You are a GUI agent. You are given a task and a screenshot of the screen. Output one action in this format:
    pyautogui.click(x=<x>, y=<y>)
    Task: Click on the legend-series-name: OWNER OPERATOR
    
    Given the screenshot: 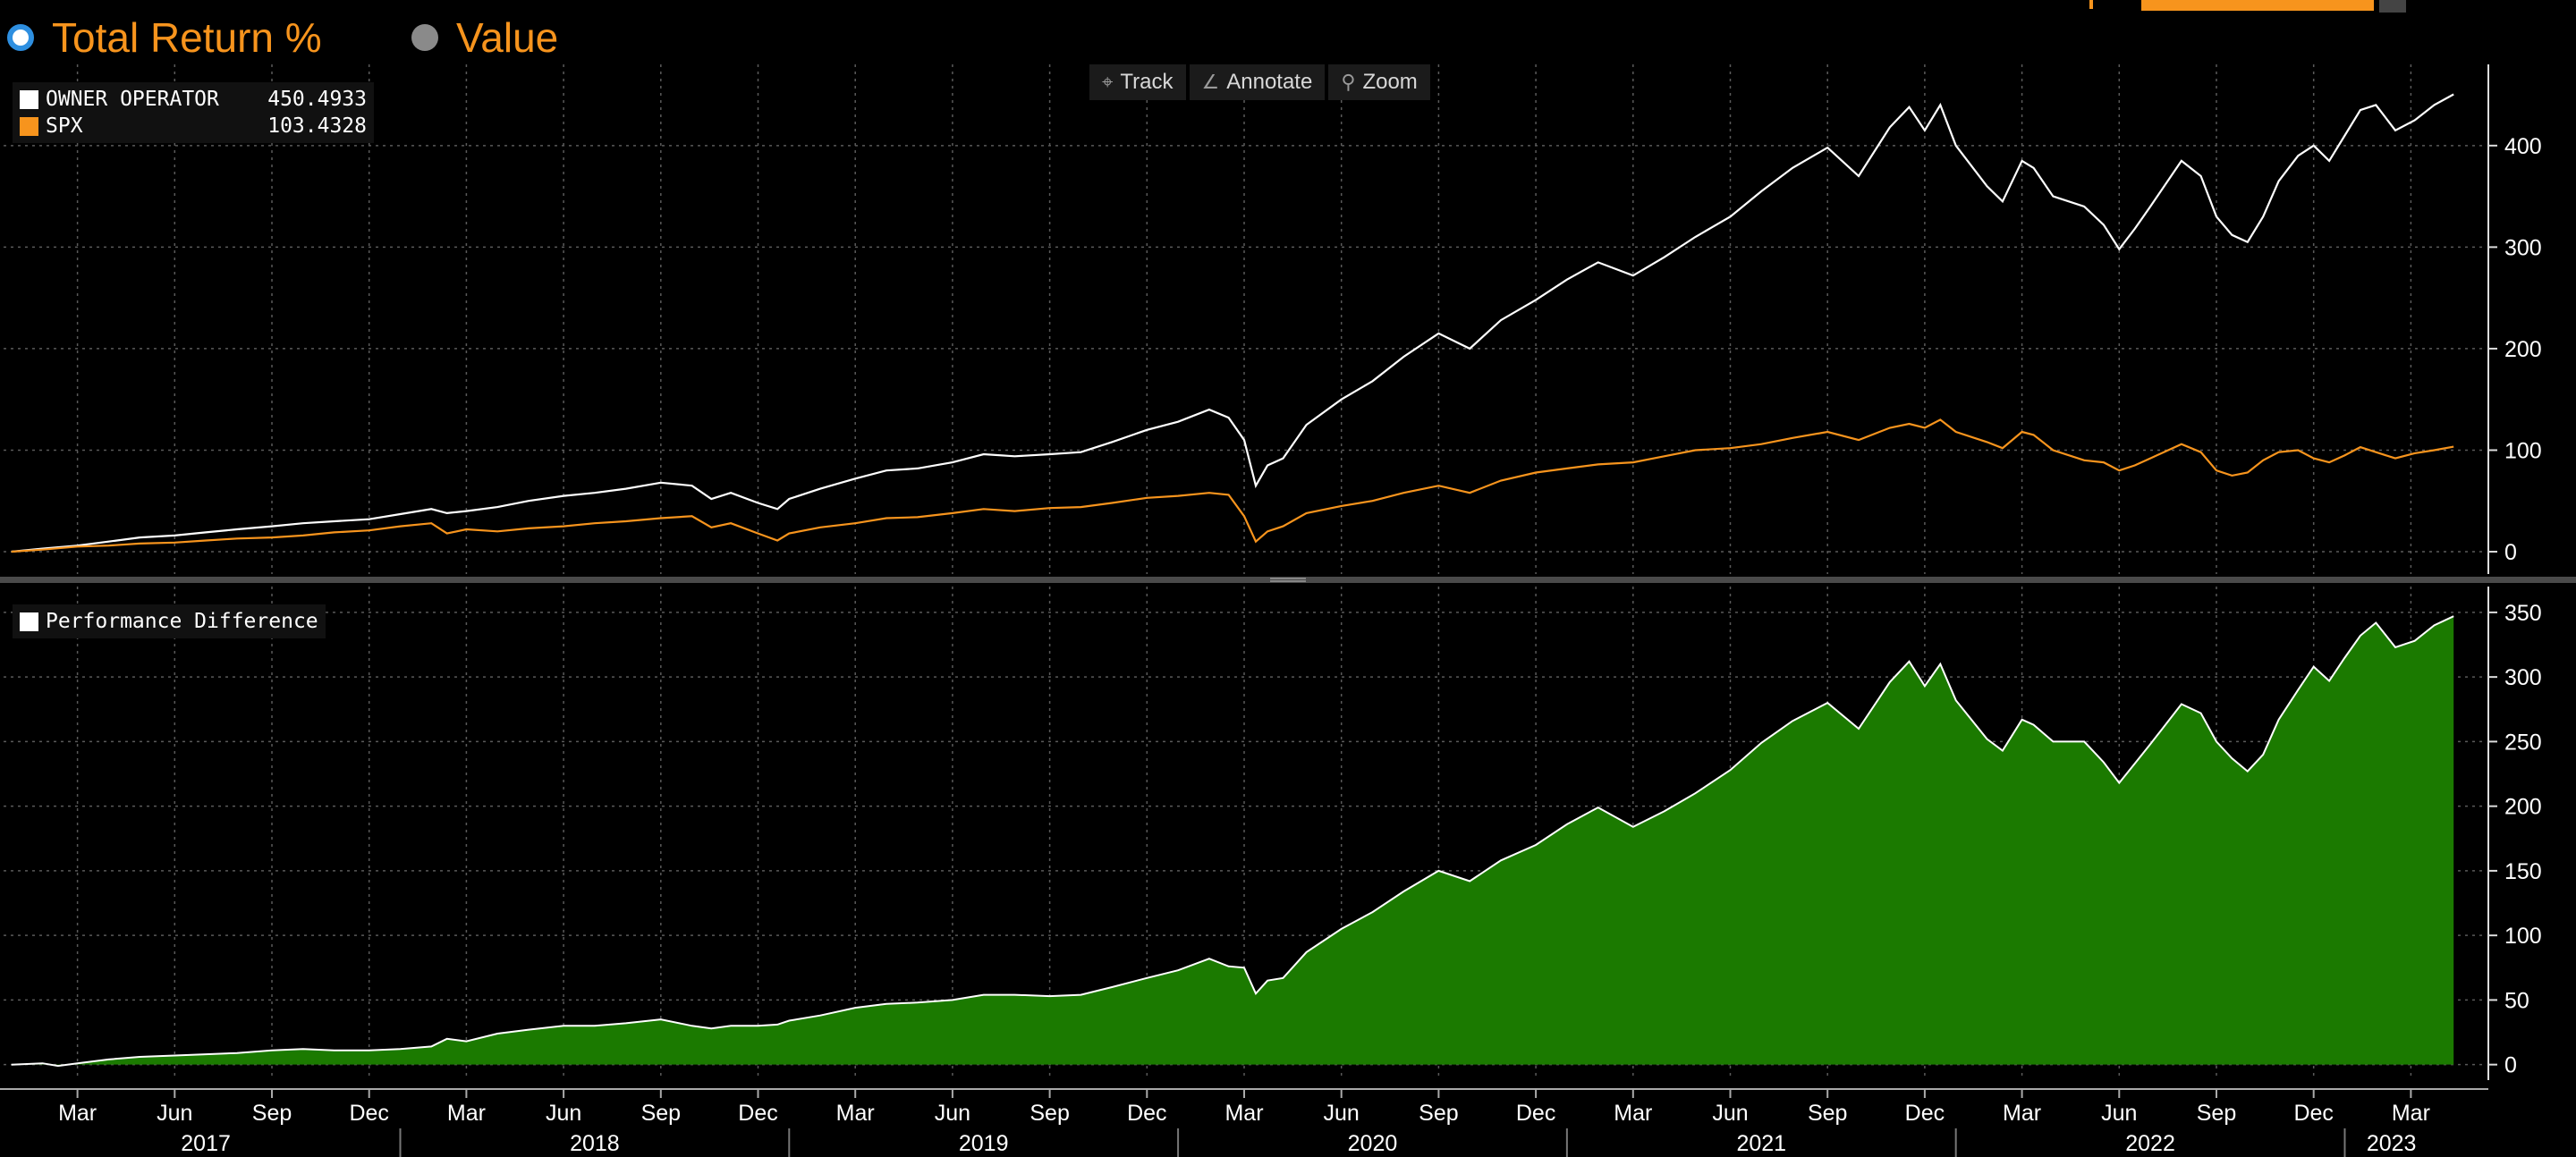 What is the action you would take?
    pyautogui.click(x=132, y=99)
    